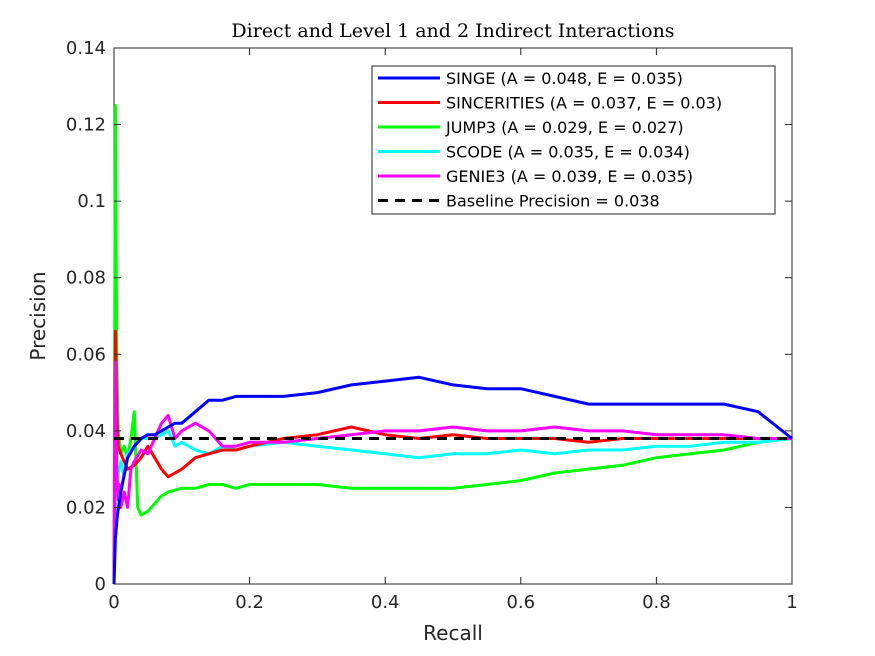 The height and width of the screenshot is (656, 875). Describe the element at coordinates (86, 48) in the screenshot. I see `y-tick-label: 0.14` at that location.